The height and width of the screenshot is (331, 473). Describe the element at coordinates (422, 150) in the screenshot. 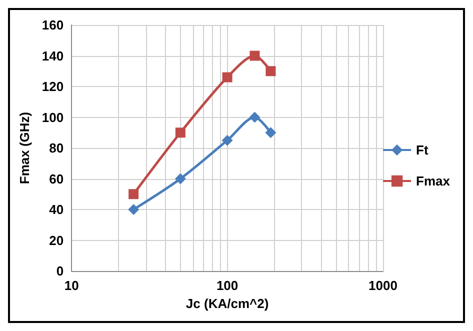

I see `legend-label: Ft` at that location.